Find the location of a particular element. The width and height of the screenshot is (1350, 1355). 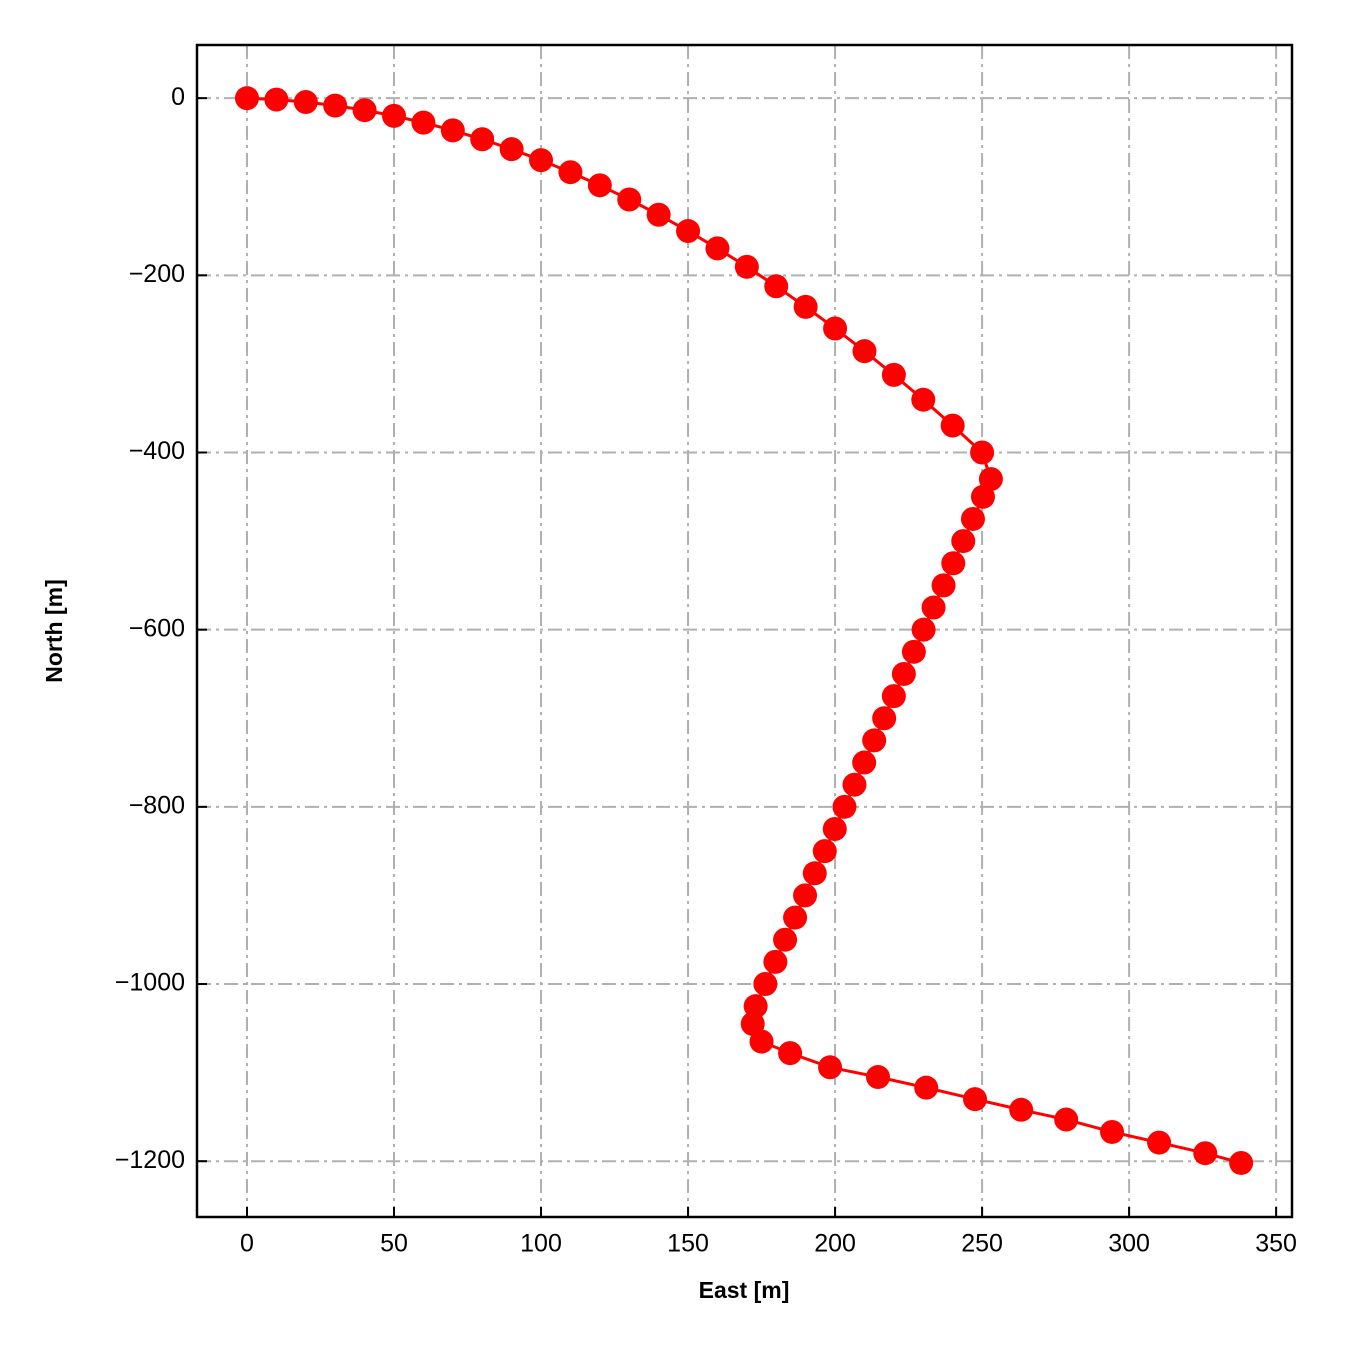

y-tick-label: −1000 is located at coordinates (150, 983).